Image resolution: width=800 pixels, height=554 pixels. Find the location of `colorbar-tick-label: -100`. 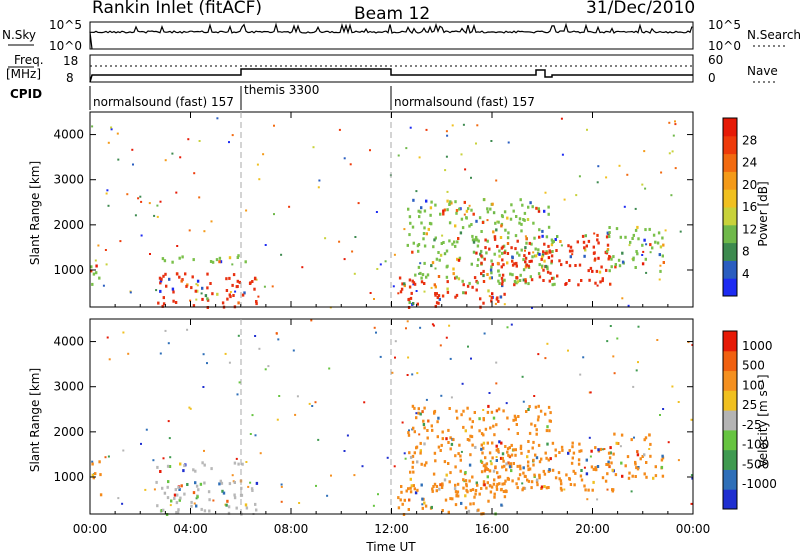

colorbar-tick-label: -100 is located at coordinates (755, 445).